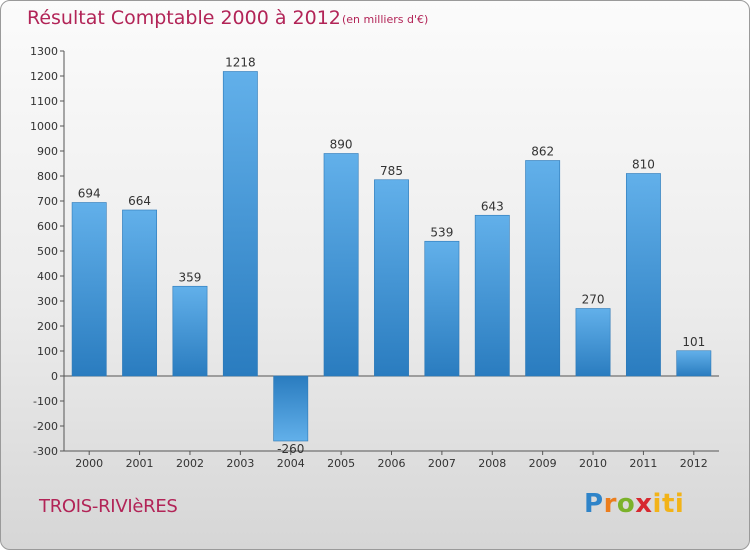 The image size is (750, 550). I want to click on proxiti-logo: Proxiti, so click(634, 504).